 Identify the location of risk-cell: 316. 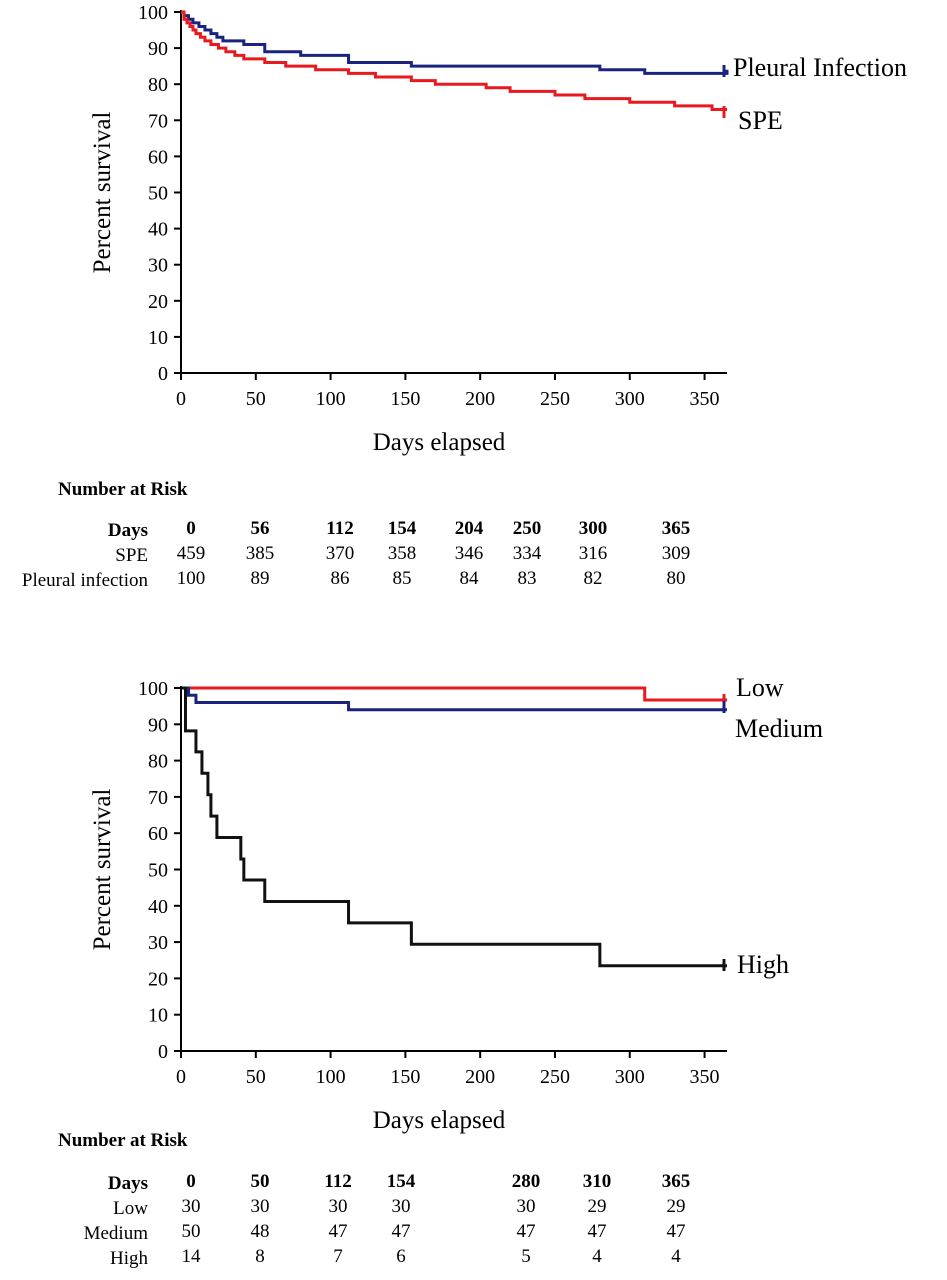
(593, 553).